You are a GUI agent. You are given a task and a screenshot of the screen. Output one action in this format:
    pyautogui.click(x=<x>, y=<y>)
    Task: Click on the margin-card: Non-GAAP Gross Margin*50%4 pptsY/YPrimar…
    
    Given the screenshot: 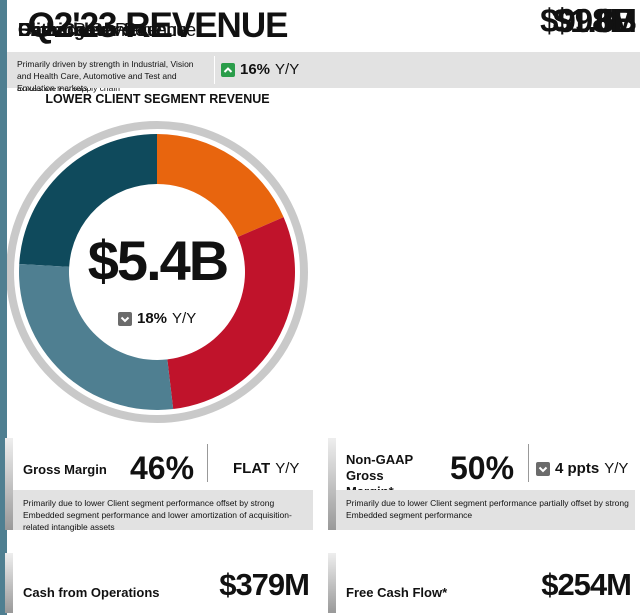 What is the action you would take?
    pyautogui.click(x=481, y=484)
    